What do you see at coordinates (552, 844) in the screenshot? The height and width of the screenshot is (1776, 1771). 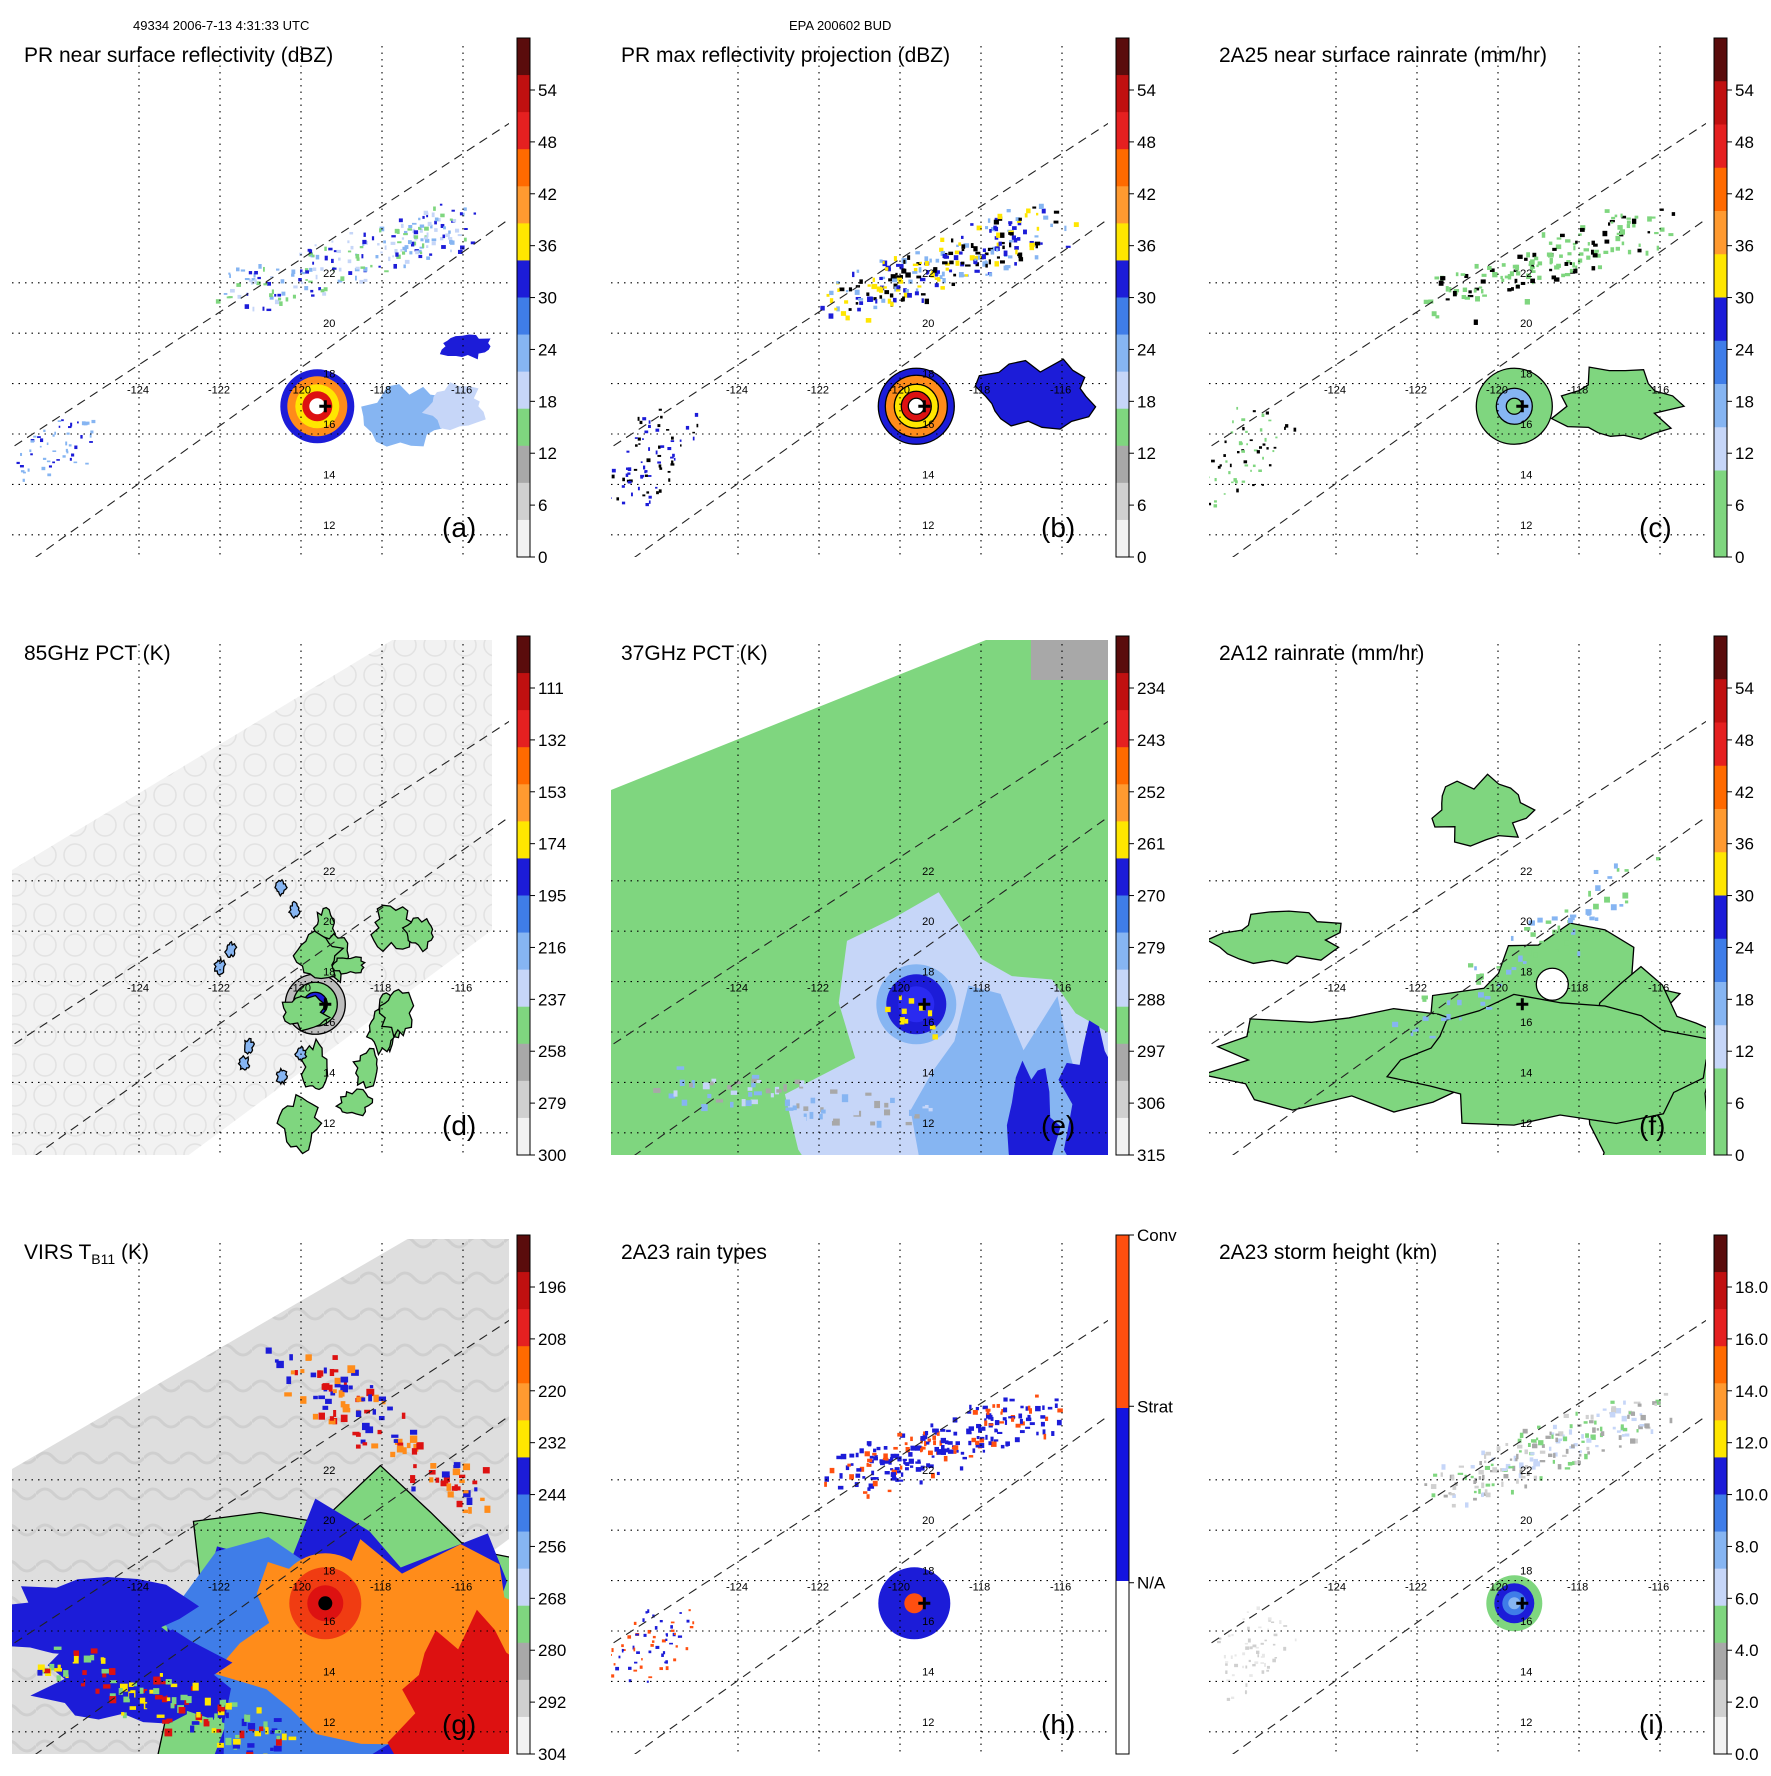 I see `colorbar-tick-label: 174` at bounding box center [552, 844].